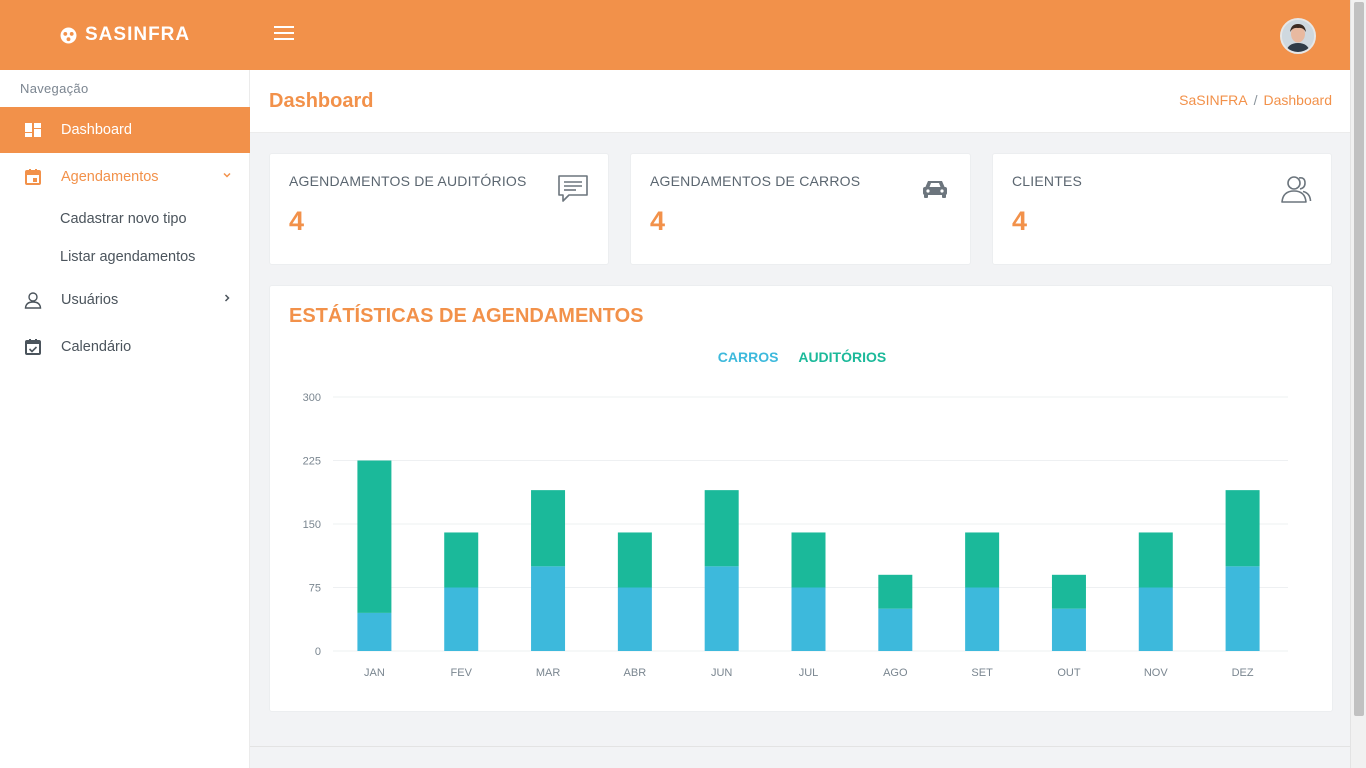  I want to click on x-tick-label: SET, so click(982, 673).